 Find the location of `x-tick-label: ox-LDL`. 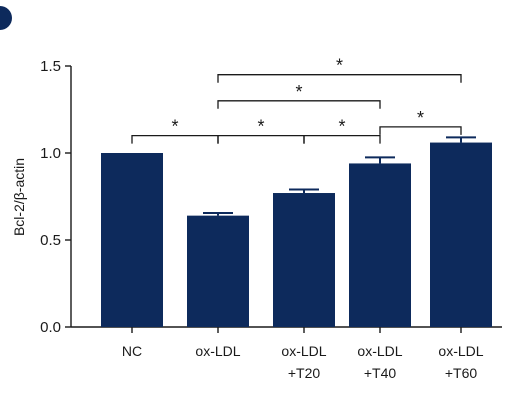

x-tick-label: ox-LDL is located at coordinates (217, 351).